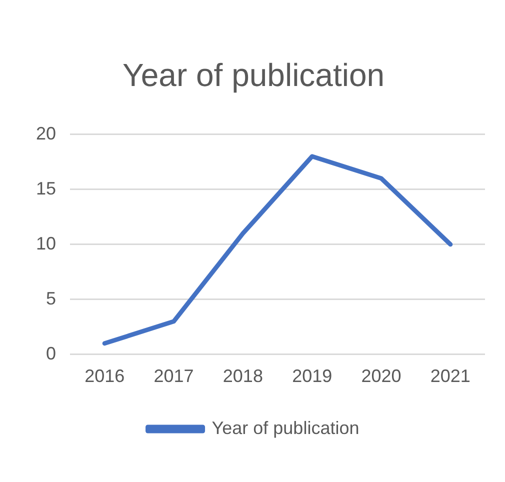 The width and height of the screenshot is (505, 482). What do you see at coordinates (46, 133) in the screenshot?
I see `y-tick-label: 20` at bounding box center [46, 133].